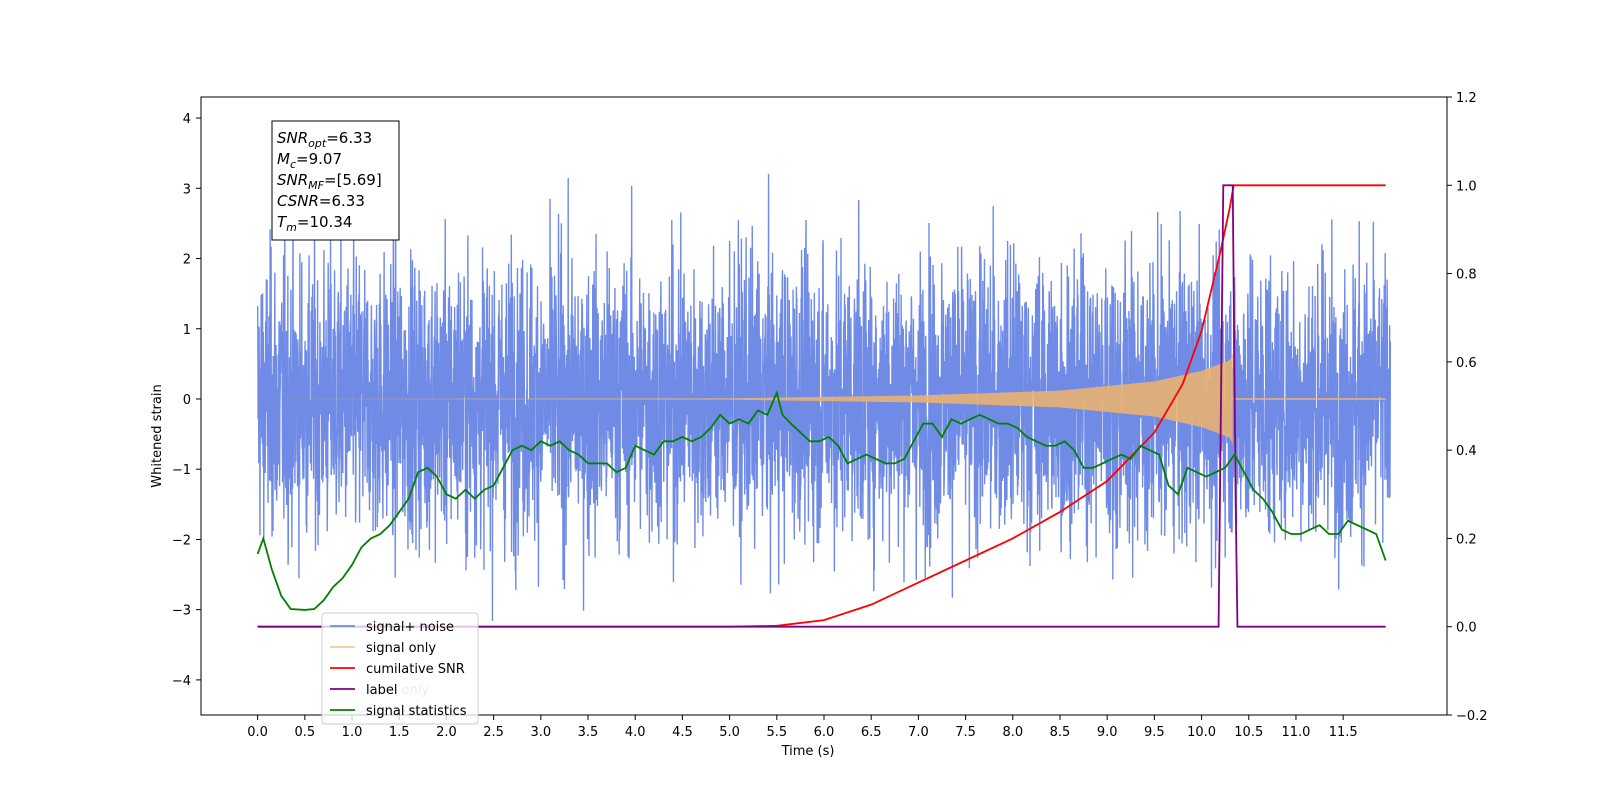  I want to click on x-tick-label: 9.5, so click(1154, 732).